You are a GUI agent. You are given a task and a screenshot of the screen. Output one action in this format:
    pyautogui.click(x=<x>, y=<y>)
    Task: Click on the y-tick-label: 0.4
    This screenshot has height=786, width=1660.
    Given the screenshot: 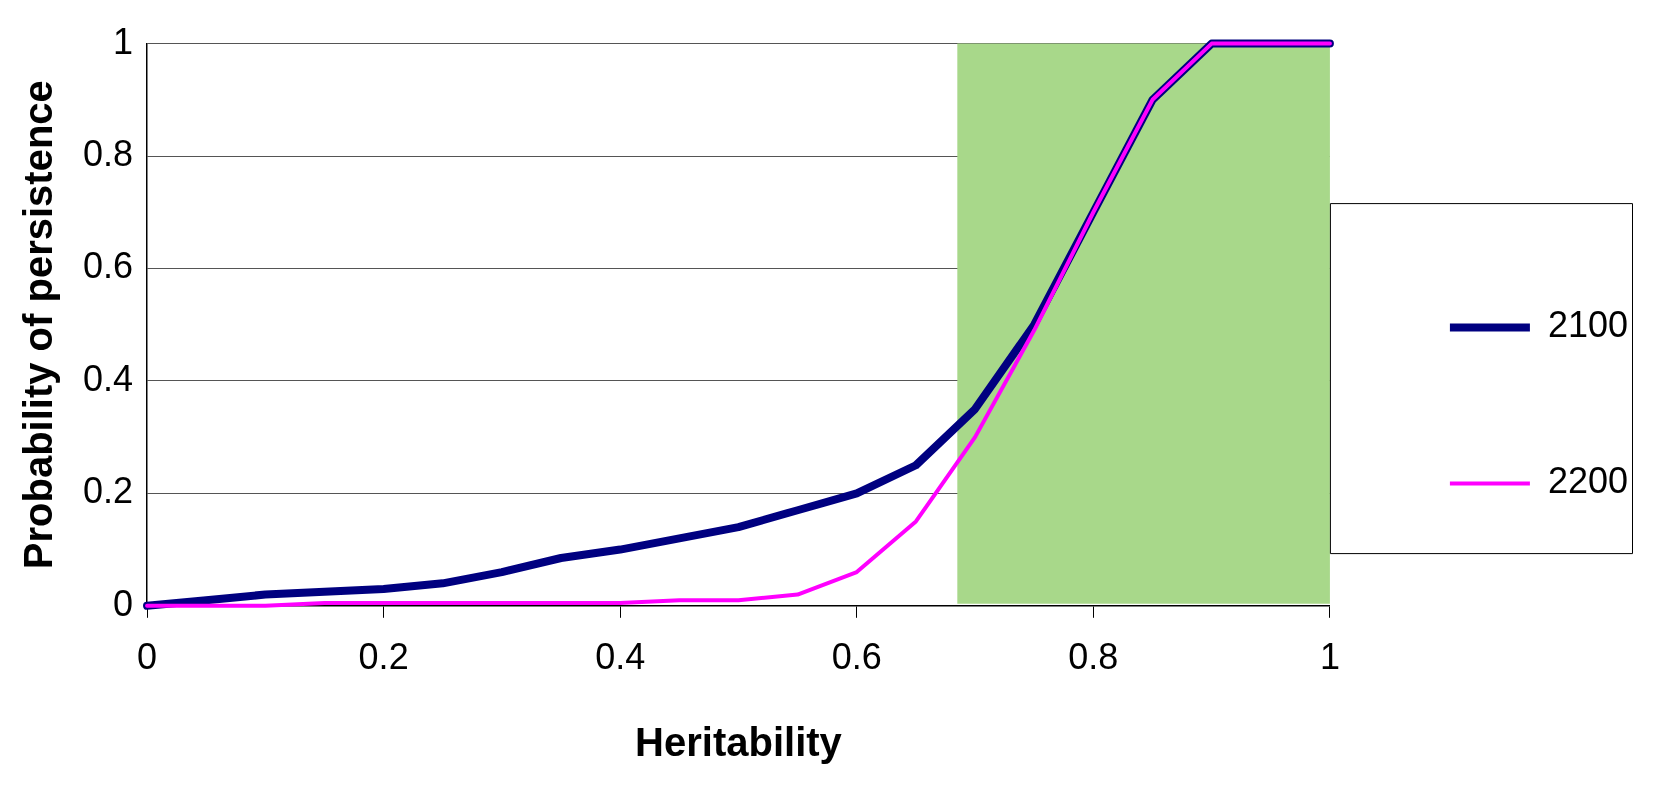 What is the action you would take?
    pyautogui.click(x=108, y=378)
    